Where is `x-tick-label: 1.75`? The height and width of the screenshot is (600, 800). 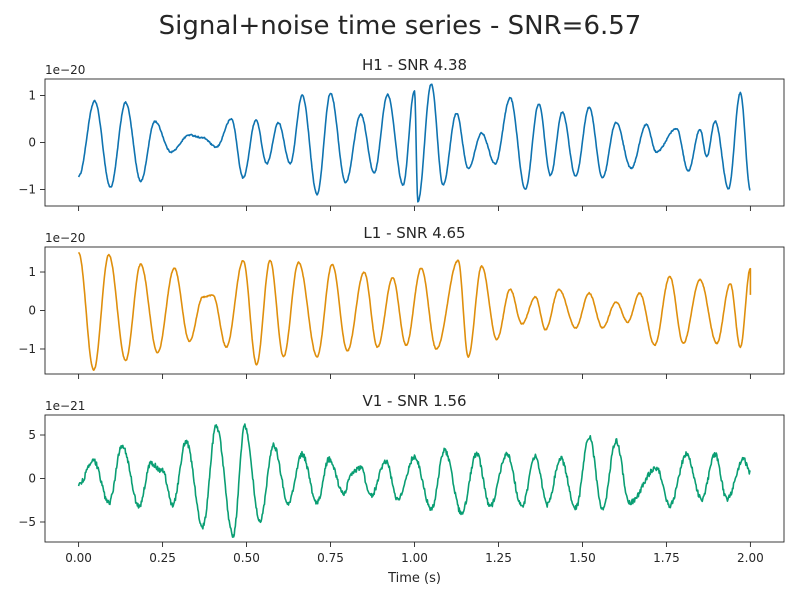
x-tick-label: 1.75 is located at coordinates (666, 558).